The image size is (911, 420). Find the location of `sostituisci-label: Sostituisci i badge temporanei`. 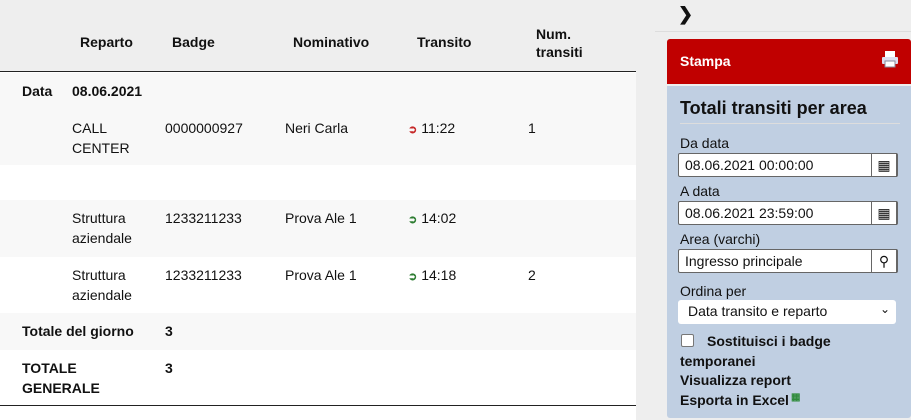

sostituisci-label: Sostituisci i badge temporanei is located at coordinates (755, 351).